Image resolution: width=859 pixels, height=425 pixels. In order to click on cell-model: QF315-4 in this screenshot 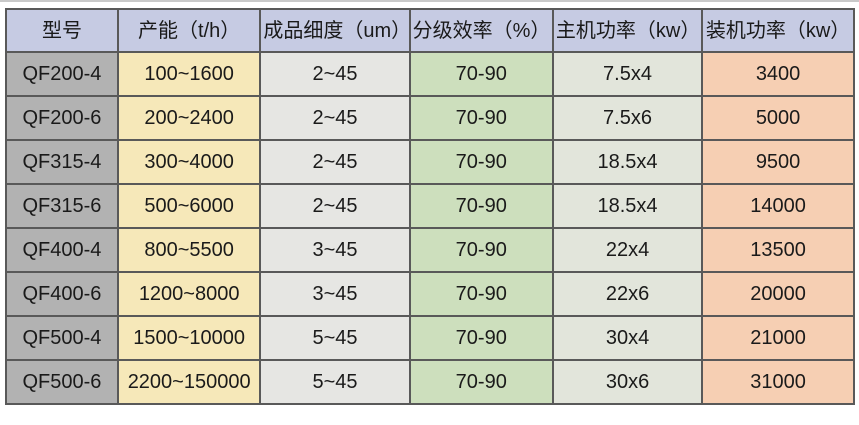, I will do `click(62, 162)`.